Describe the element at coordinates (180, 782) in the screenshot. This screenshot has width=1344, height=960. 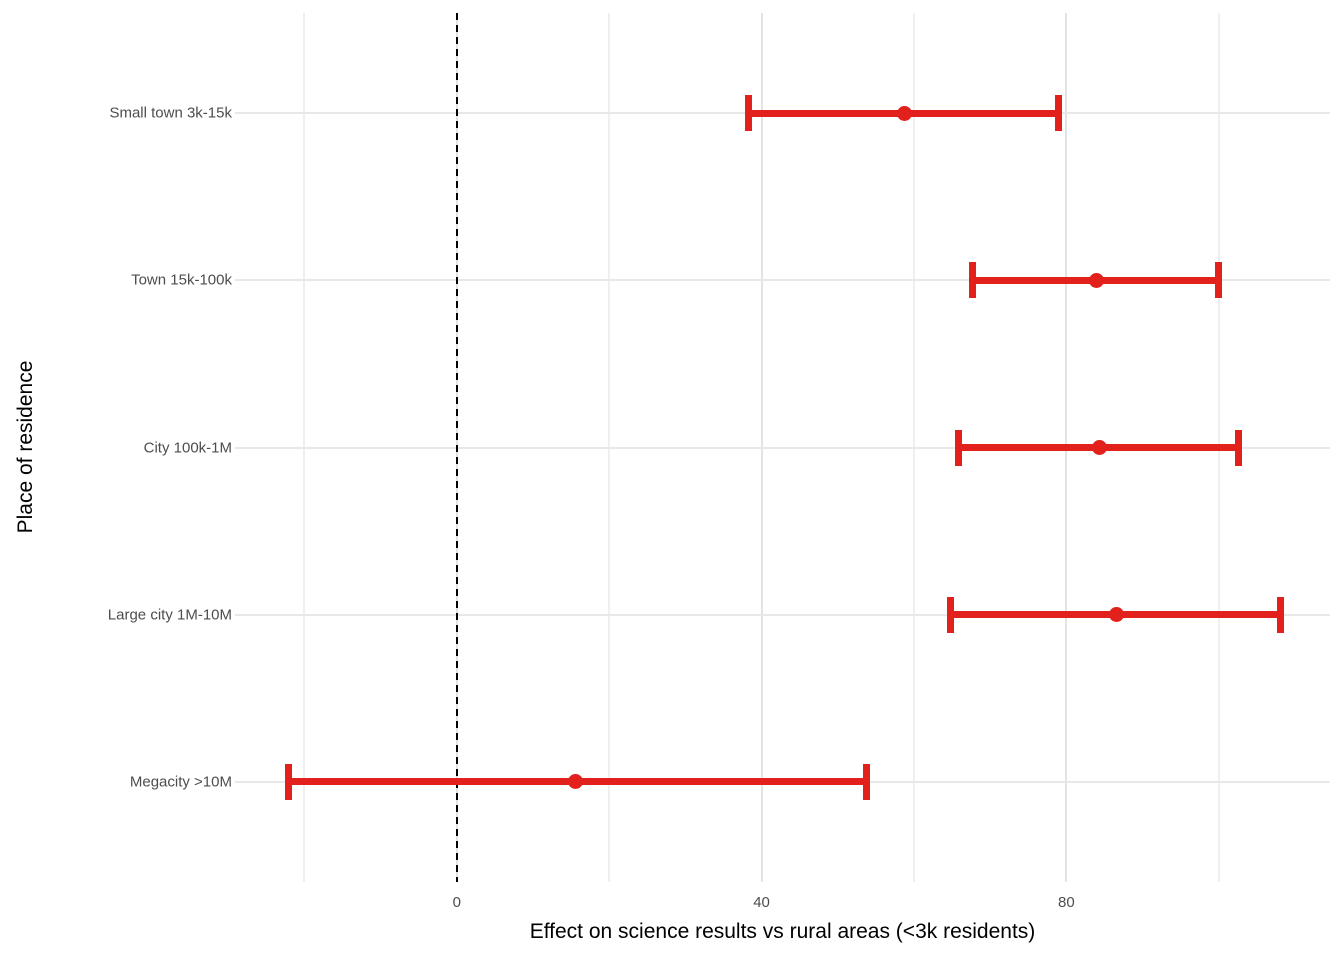
I see `category-label: Megacity >10M` at that location.